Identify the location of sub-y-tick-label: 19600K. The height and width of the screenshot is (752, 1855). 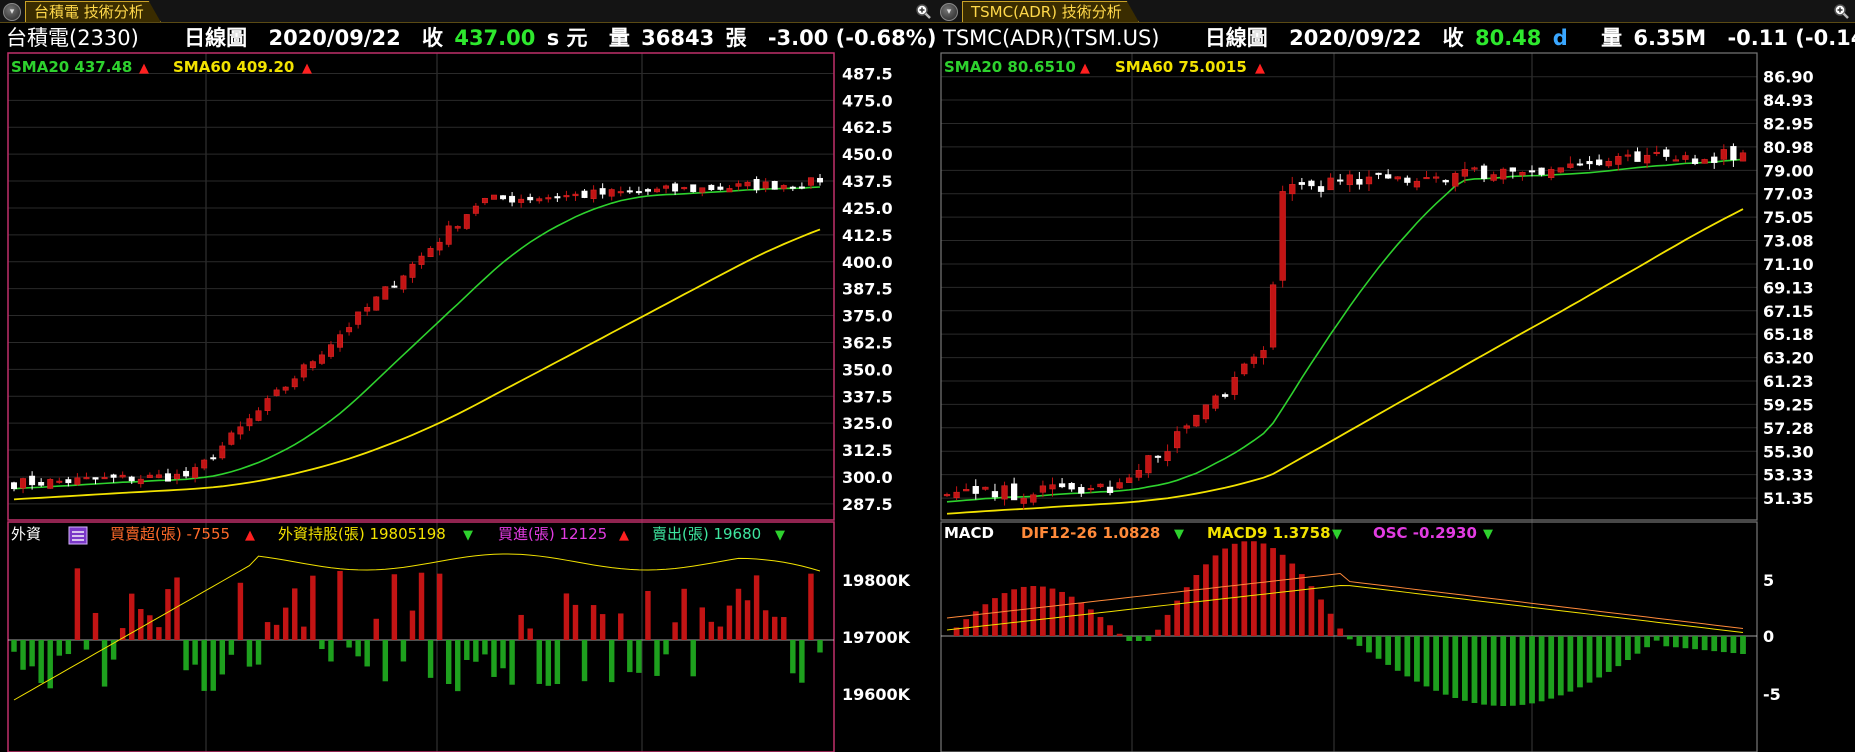
(876, 694).